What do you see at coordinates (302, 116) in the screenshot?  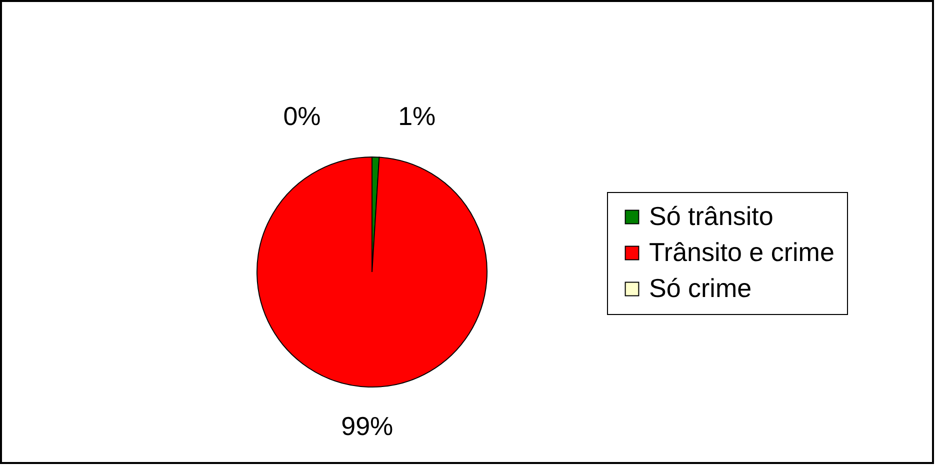 I see `text: 0%` at bounding box center [302, 116].